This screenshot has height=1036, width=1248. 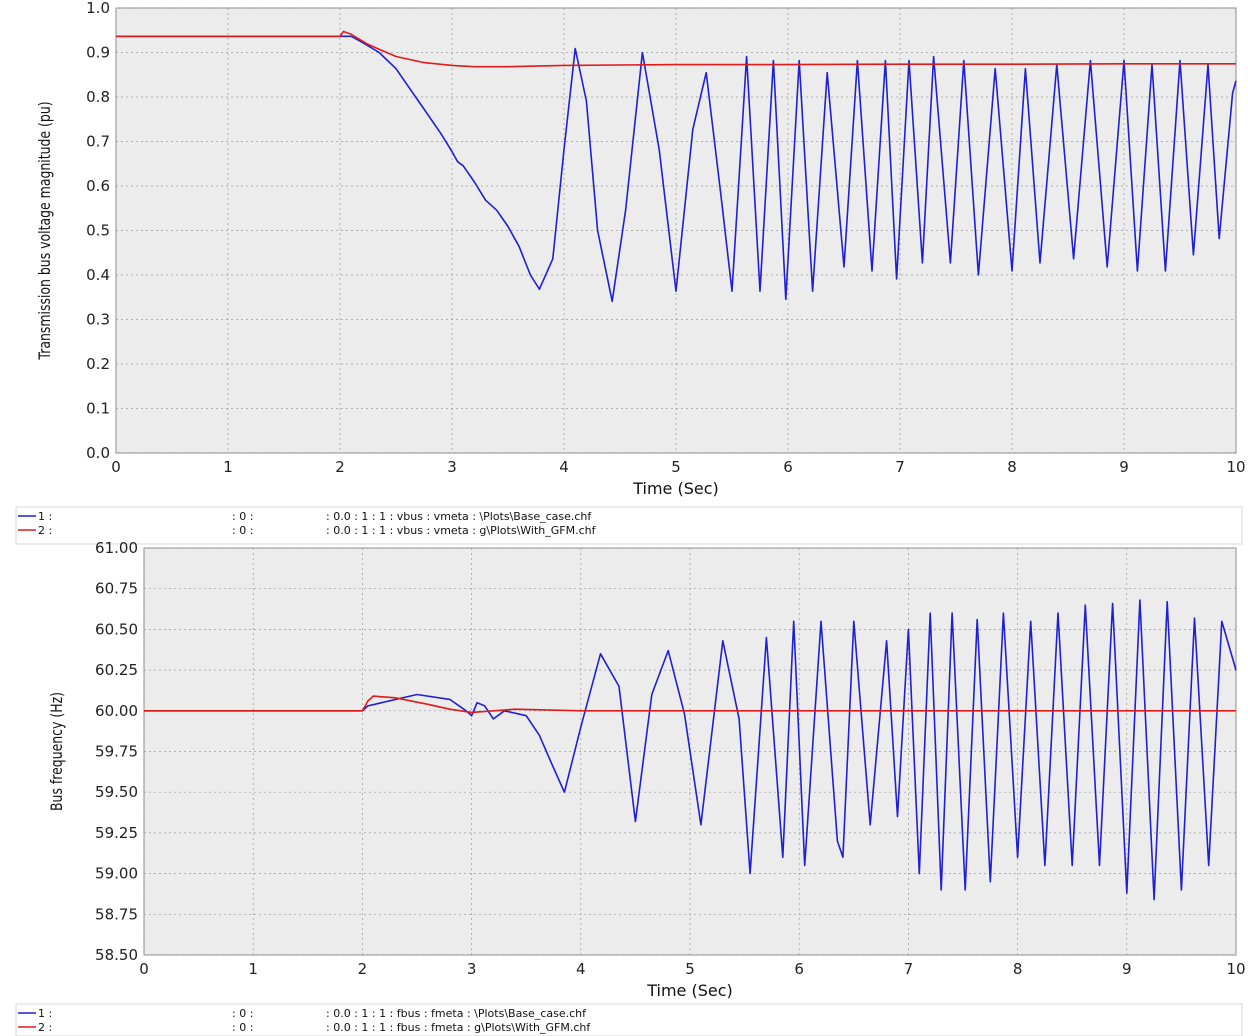 What do you see at coordinates (98, 364) in the screenshot?
I see `y-tick-label: 0.2` at bounding box center [98, 364].